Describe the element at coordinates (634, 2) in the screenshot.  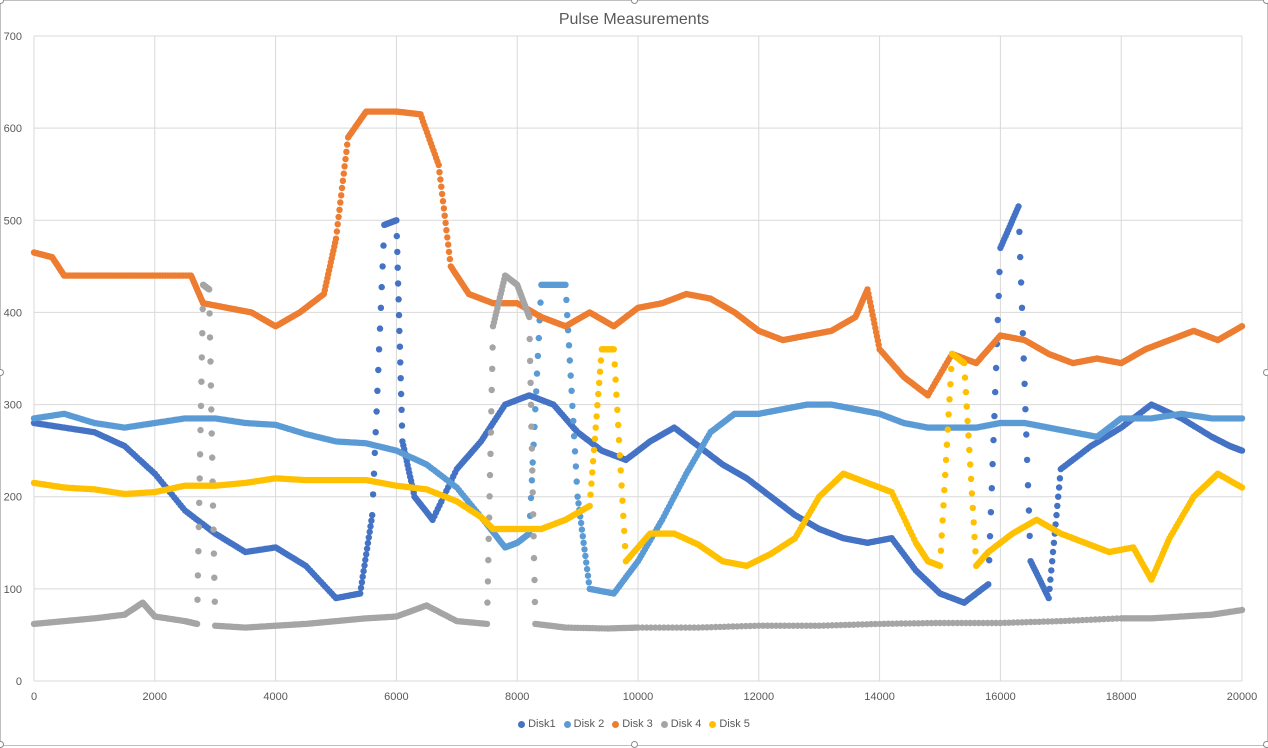
I see `resize-handle-top` at that location.